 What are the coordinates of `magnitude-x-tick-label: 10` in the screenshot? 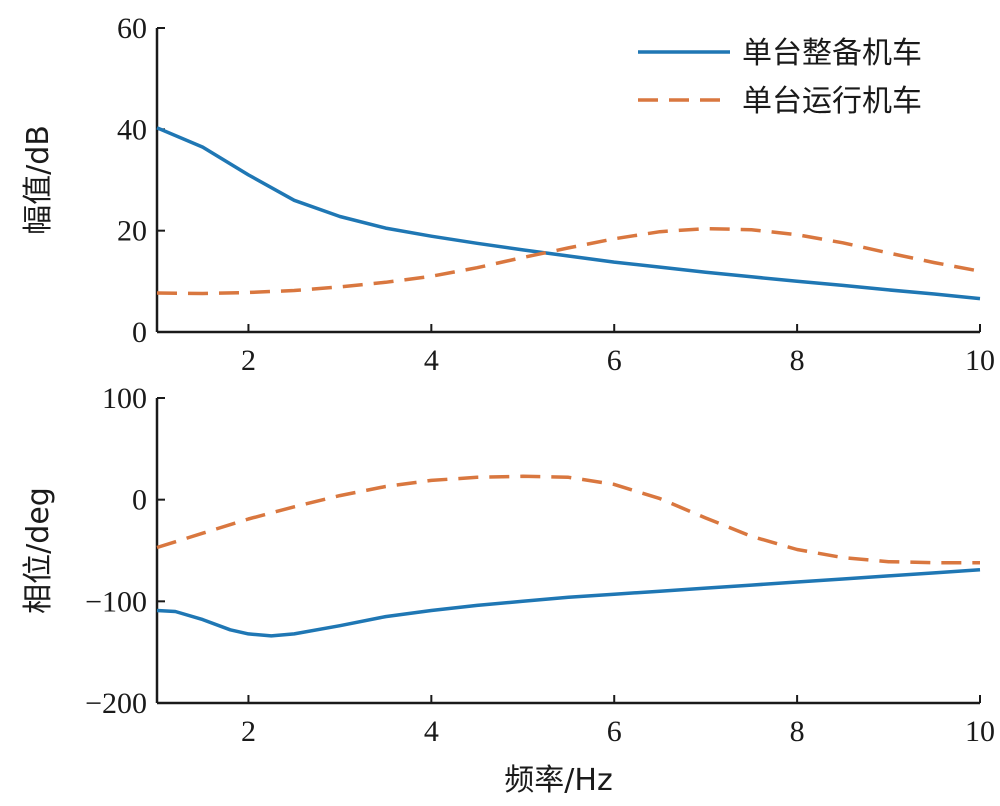 It's located at (980, 360).